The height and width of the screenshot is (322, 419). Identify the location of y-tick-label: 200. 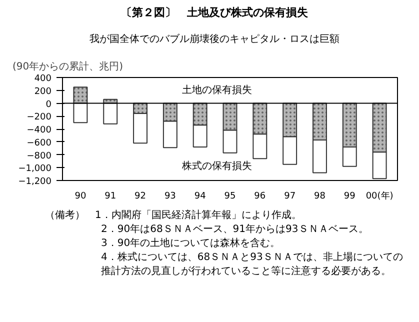
(43, 91).